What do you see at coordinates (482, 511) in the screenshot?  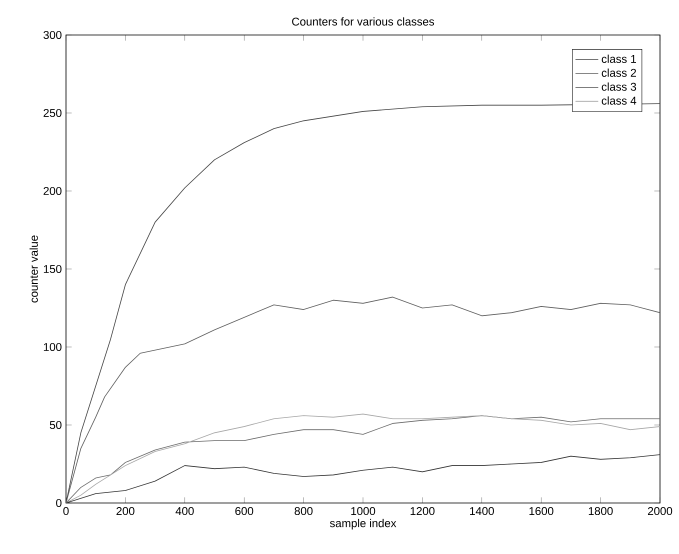 I see `x-tick-label: 1400` at bounding box center [482, 511].